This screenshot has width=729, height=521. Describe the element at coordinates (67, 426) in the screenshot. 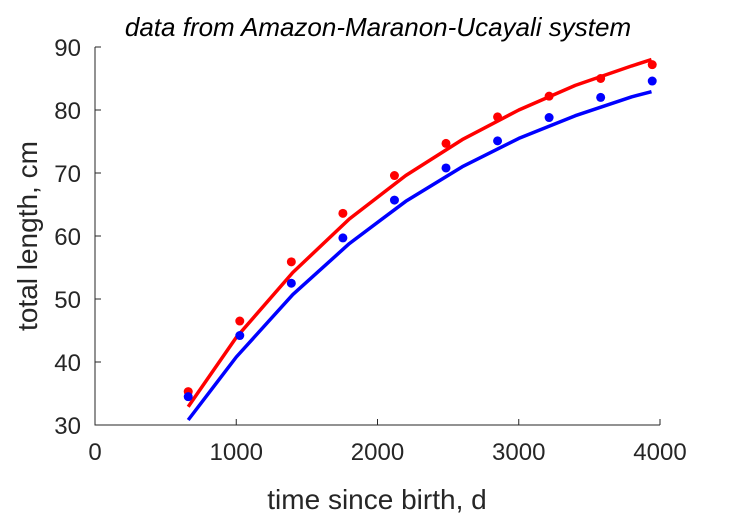

I see `y-tick-label: 30` at that location.